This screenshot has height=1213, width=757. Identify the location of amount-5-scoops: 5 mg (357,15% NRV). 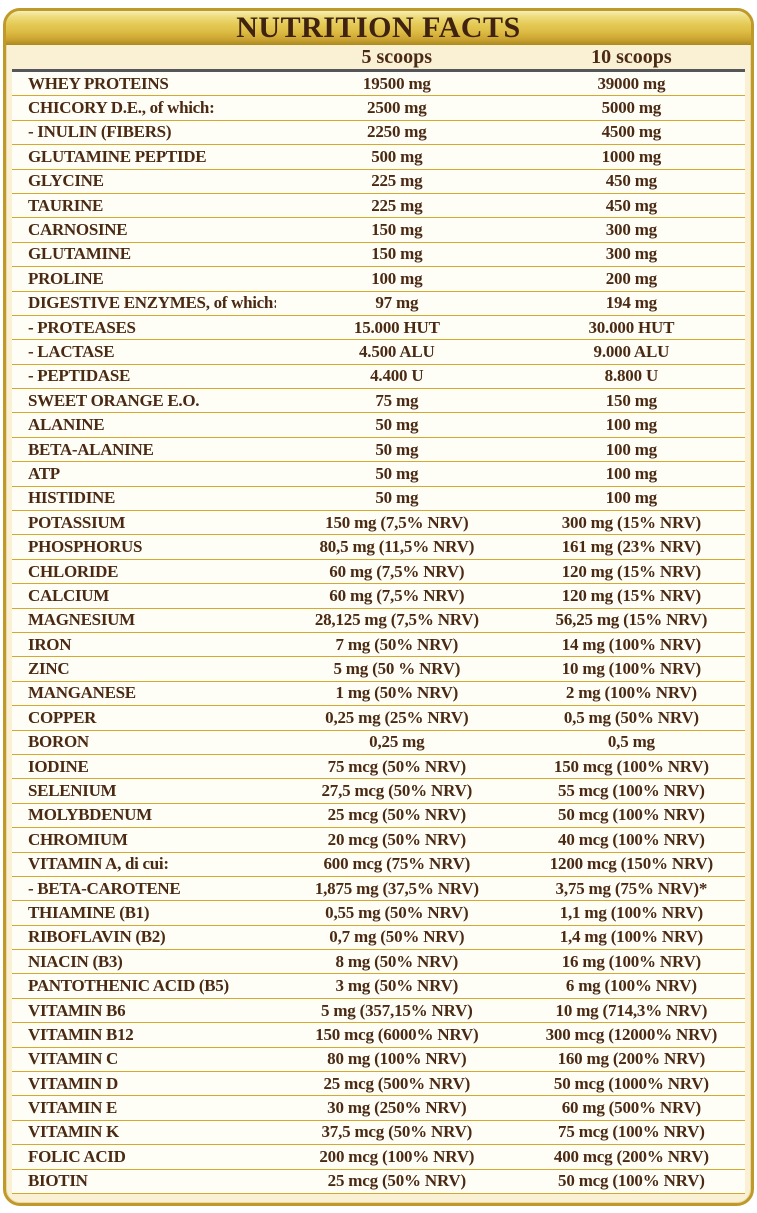
(397, 1010).